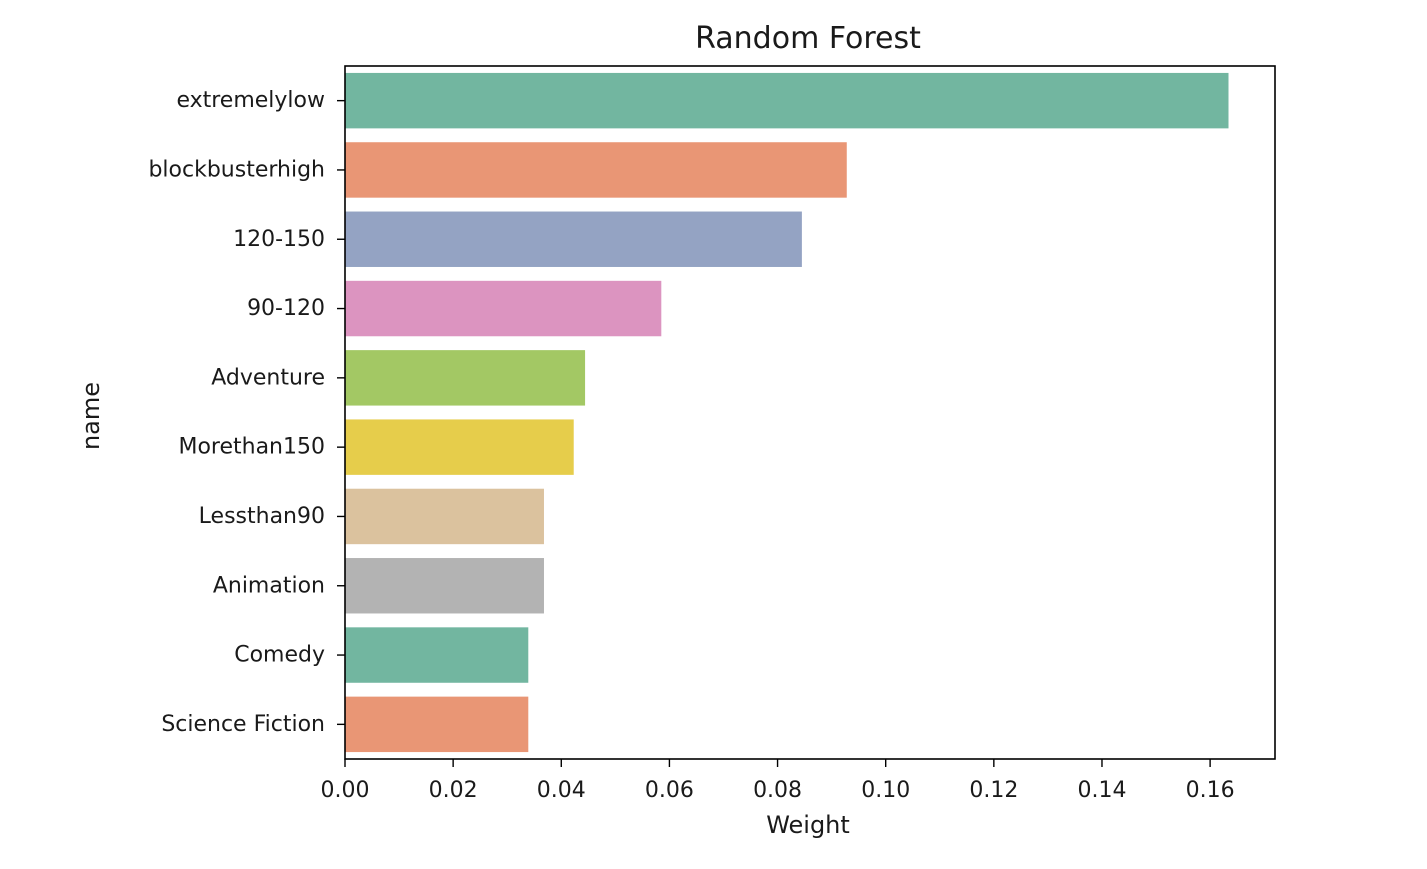 This screenshot has height=869, width=1427. What do you see at coordinates (251, 447) in the screenshot?
I see `y-tick-label-5: Morethan150` at bounding box center [251, 447].